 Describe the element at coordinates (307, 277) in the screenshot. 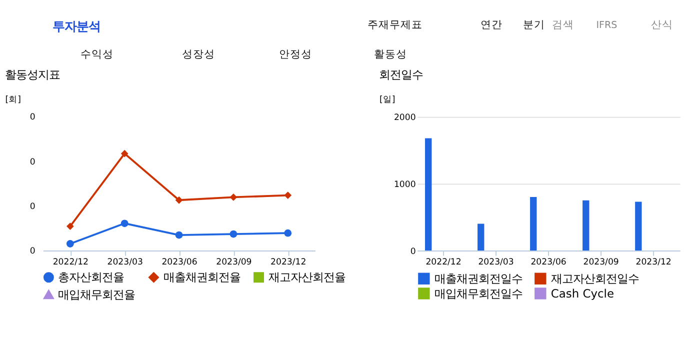

I see `legend-label: 재고자산회전율` at that location.